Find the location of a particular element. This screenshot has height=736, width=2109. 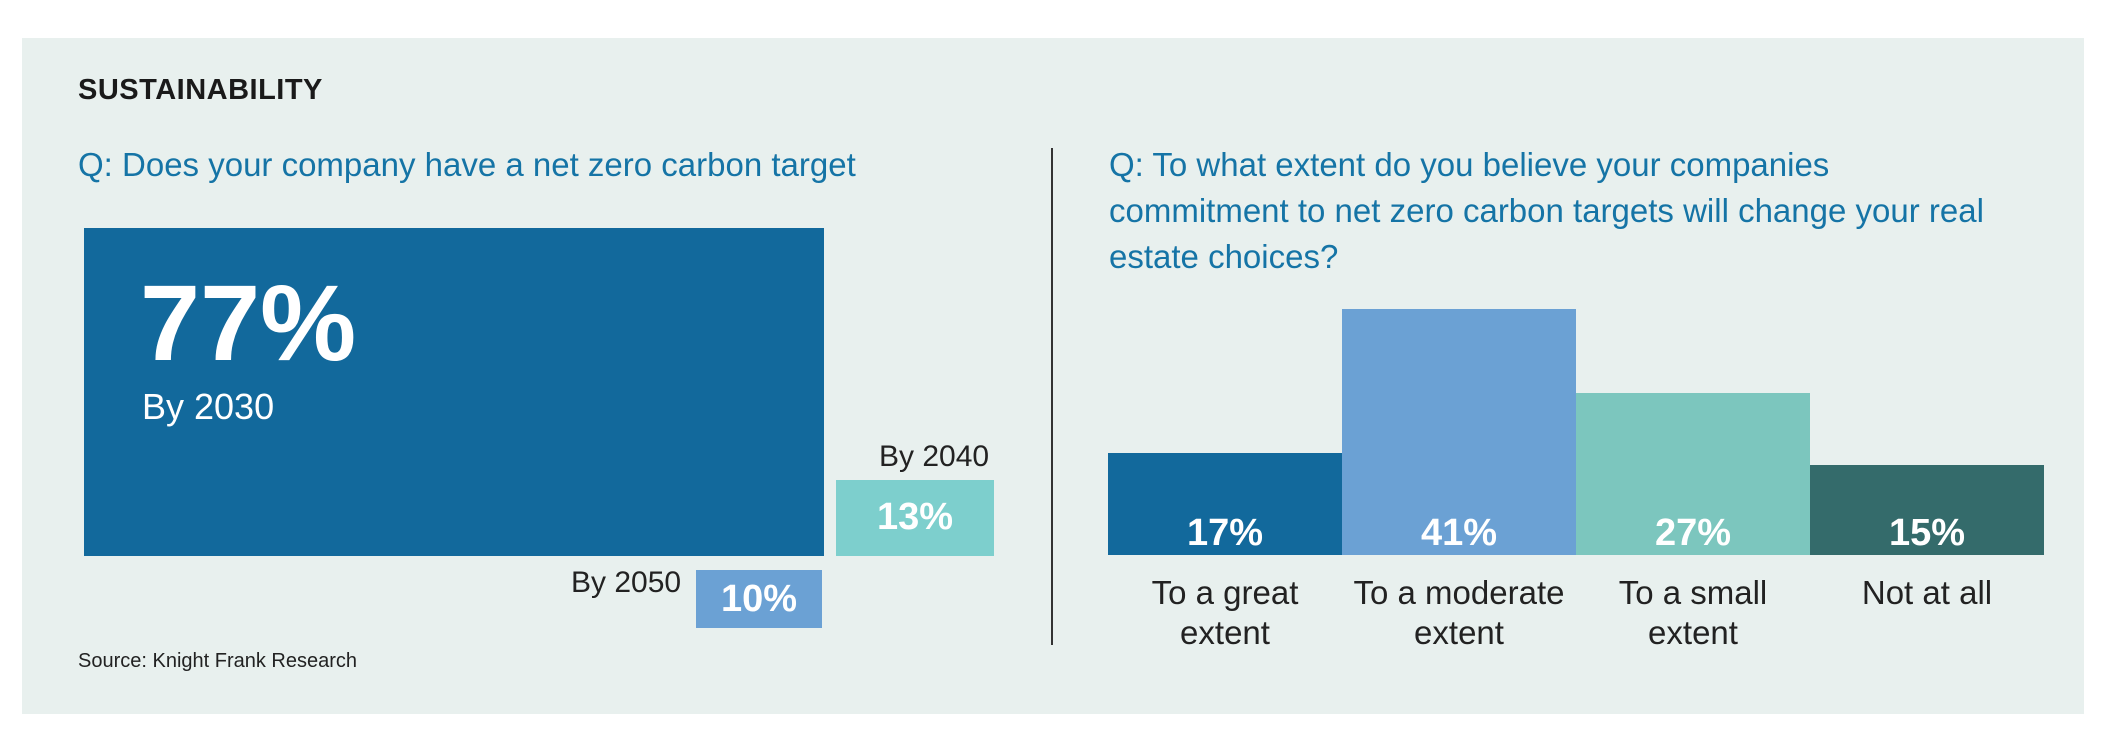

box-by-2050 is located at coordinates (759, 599).